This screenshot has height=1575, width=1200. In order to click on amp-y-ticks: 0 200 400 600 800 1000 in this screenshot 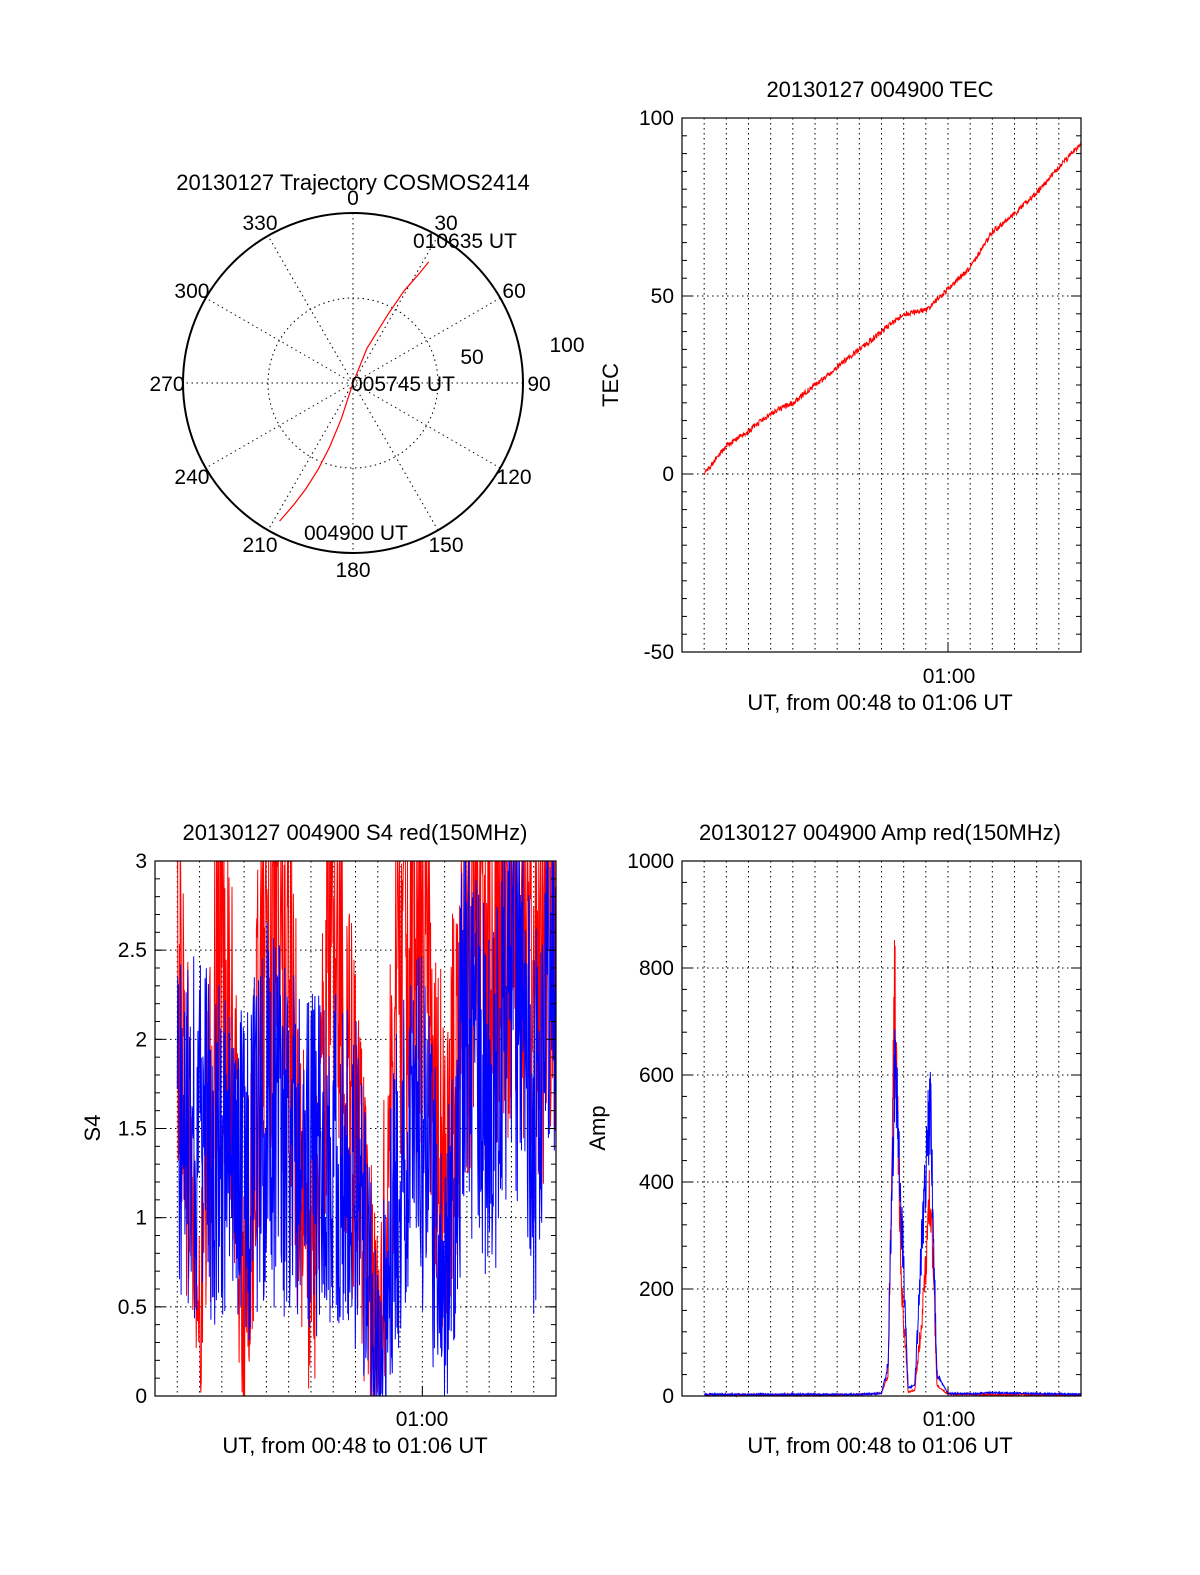, I will do `click(854, 1129)`.